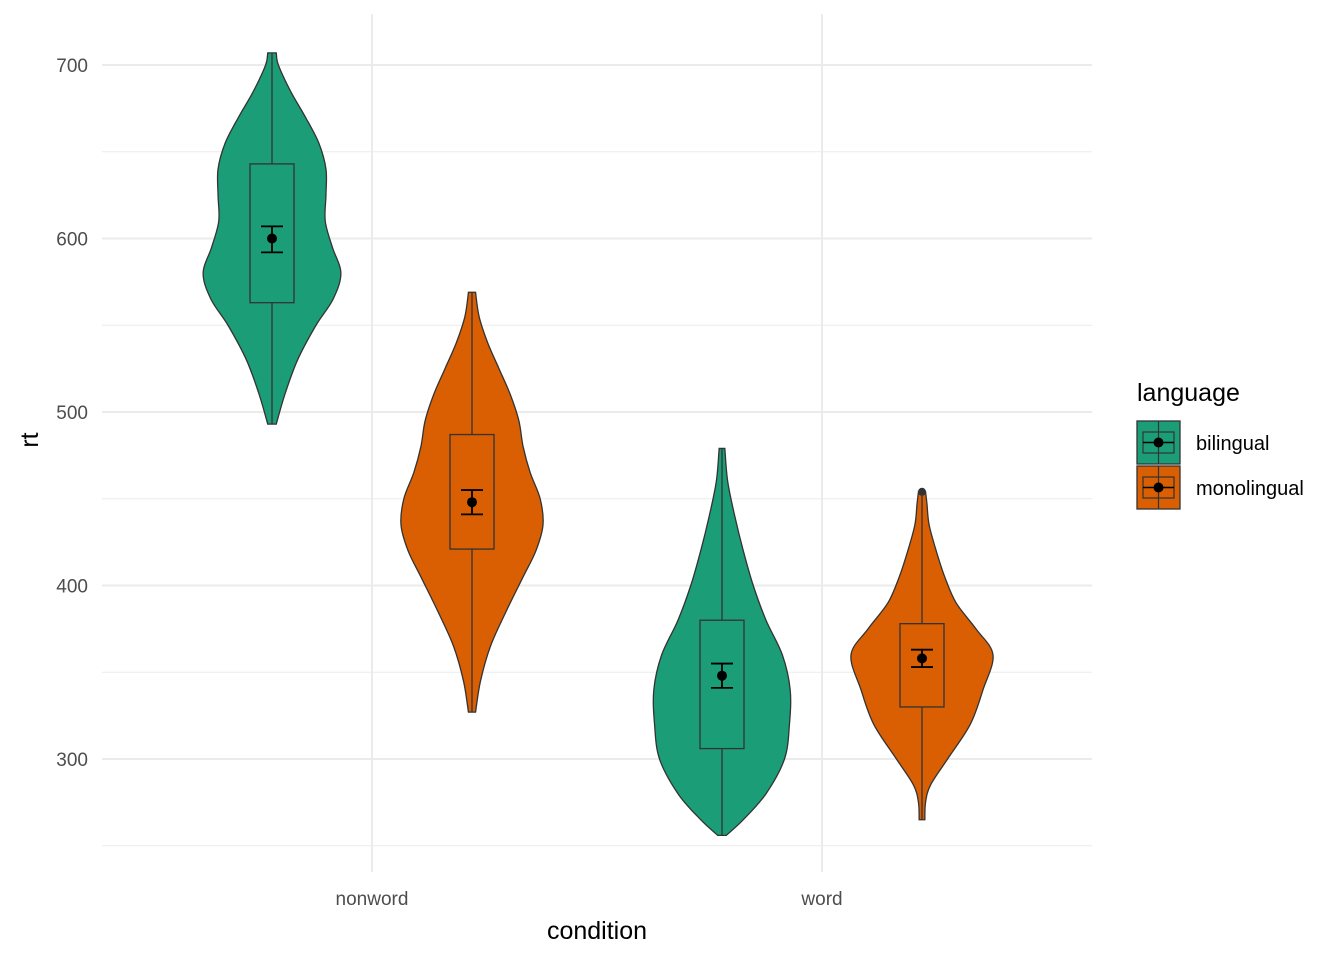  I want to click on violin-group-nonword-monolingual, so click(472, 502).